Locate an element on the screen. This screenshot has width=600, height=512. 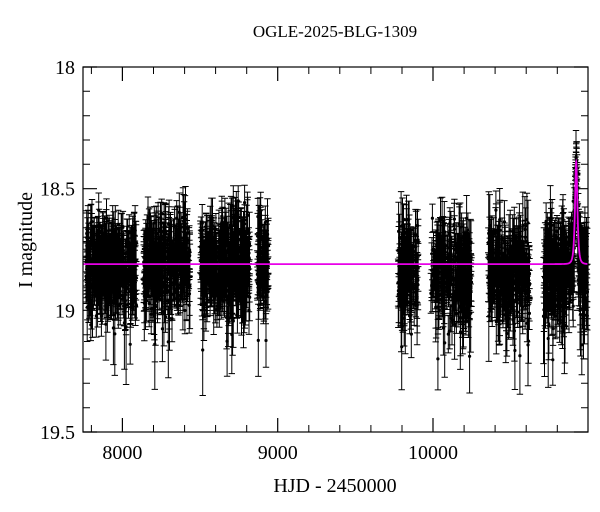
y-tick-label: 19 is located at coordinates (65, 311).